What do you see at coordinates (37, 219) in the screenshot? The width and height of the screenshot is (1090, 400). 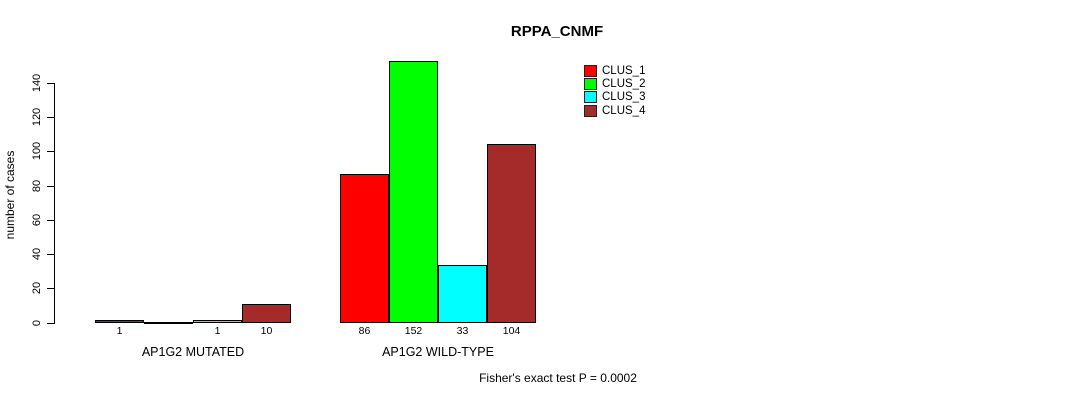 I see `y-tick-label: 60` at bounding box center [37, 219].